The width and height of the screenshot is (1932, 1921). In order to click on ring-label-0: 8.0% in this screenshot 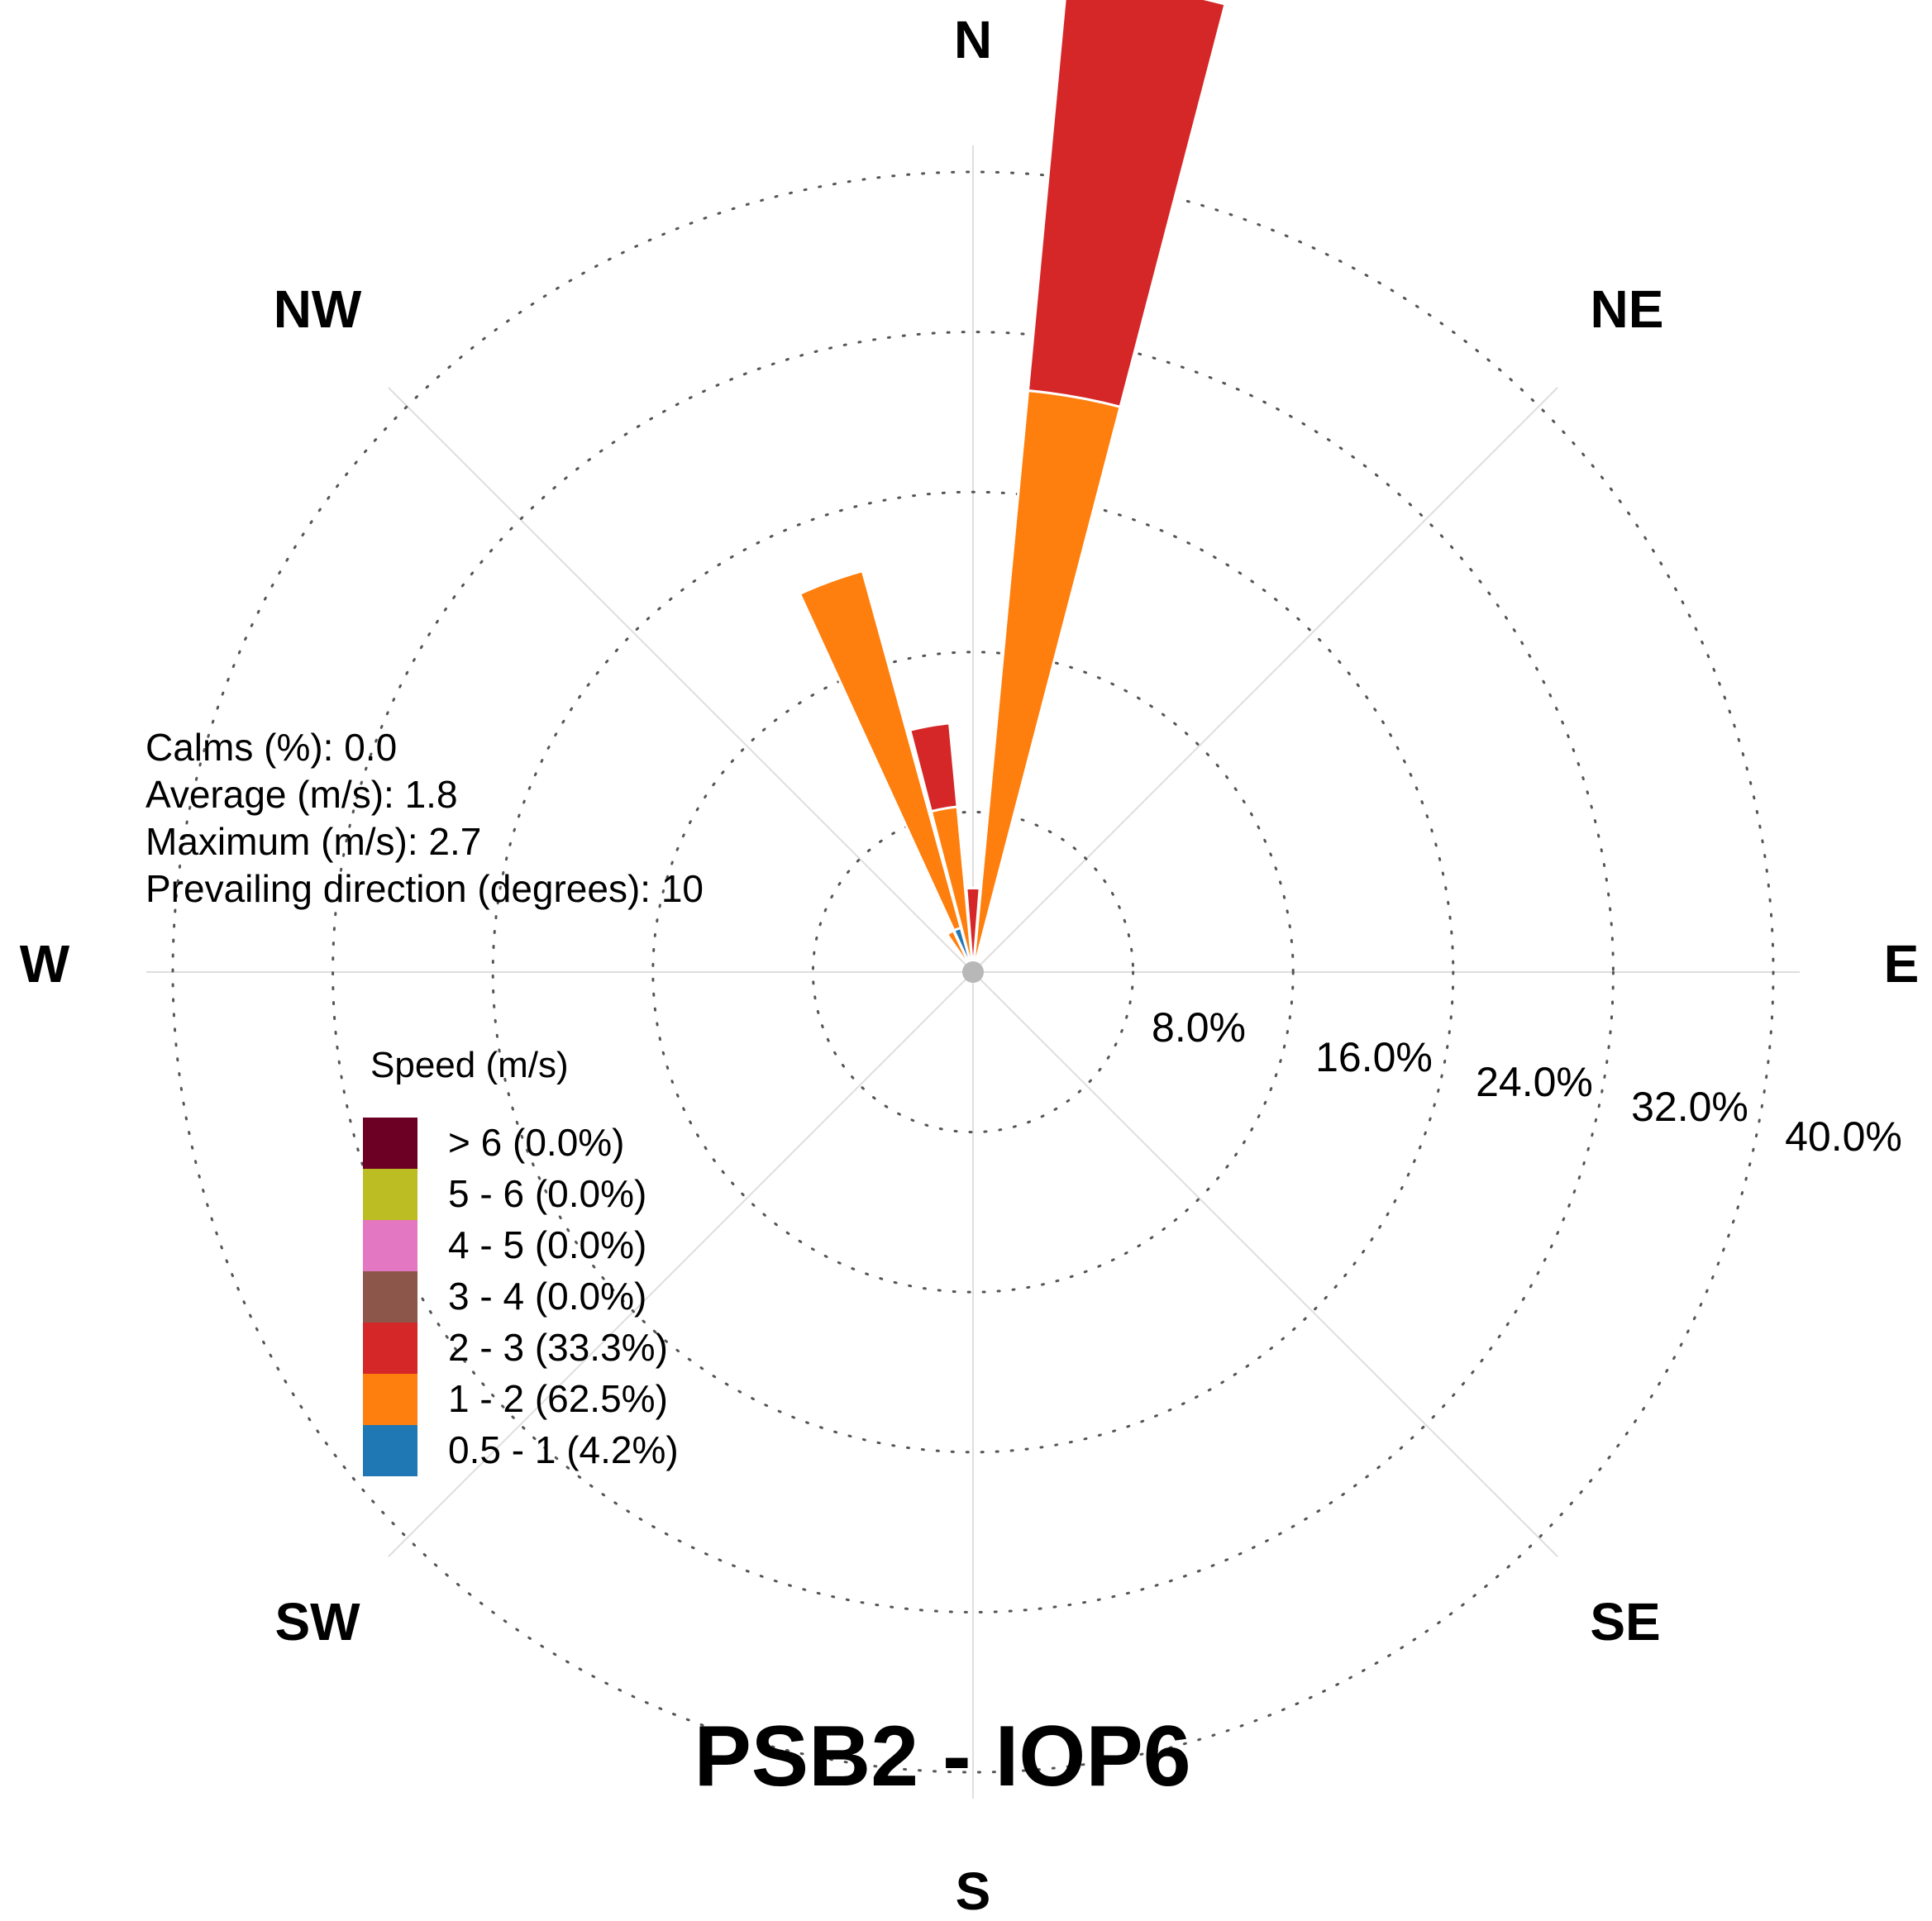, I will do `click(1199, 1027)`.